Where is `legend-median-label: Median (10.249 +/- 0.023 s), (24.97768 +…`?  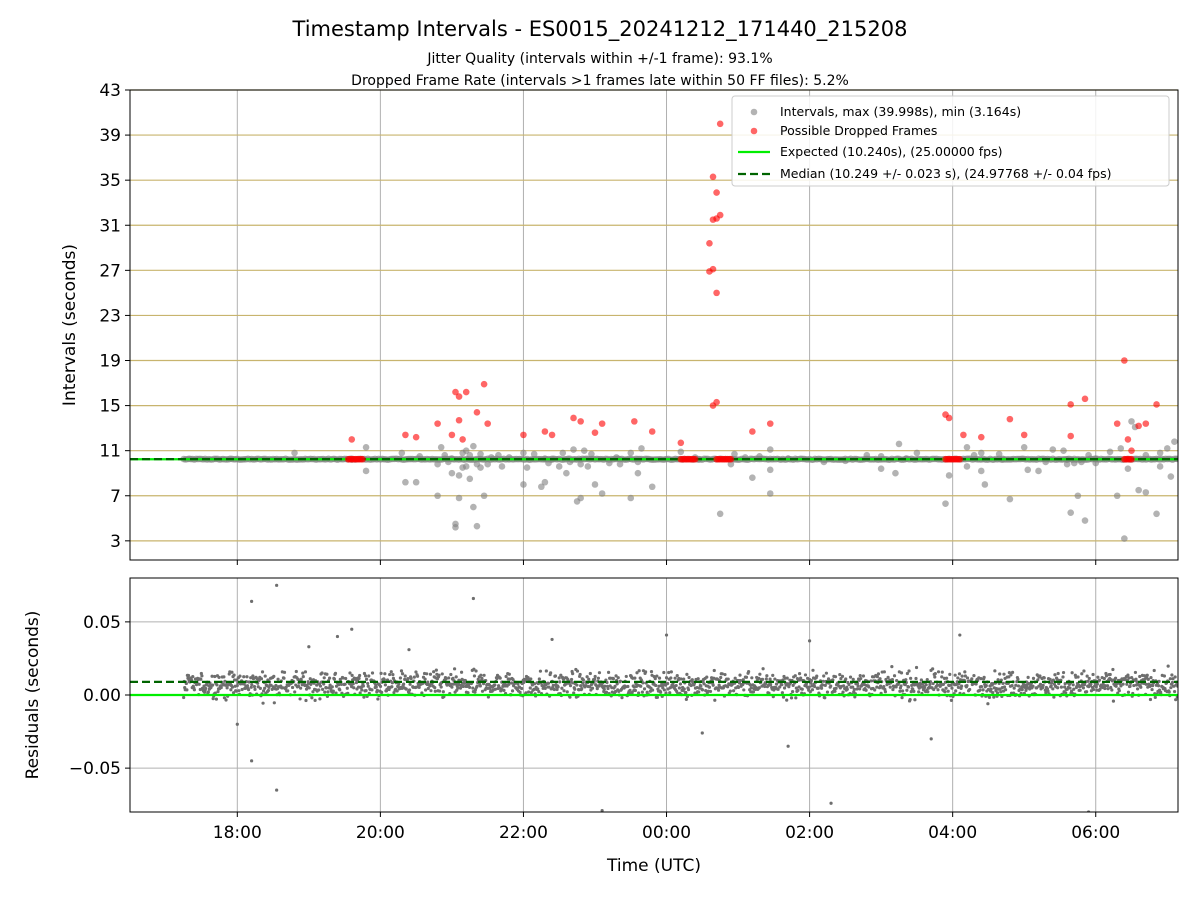 legend-median-label: Median (10.249 +/- 0.023 s), (24.97768 +… is located at coordinates (945, 173).